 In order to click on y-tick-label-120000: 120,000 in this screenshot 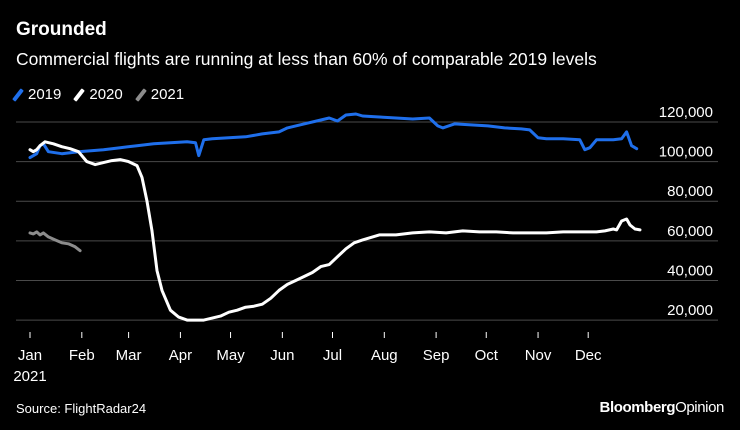, I will do `click(686, 112)`.